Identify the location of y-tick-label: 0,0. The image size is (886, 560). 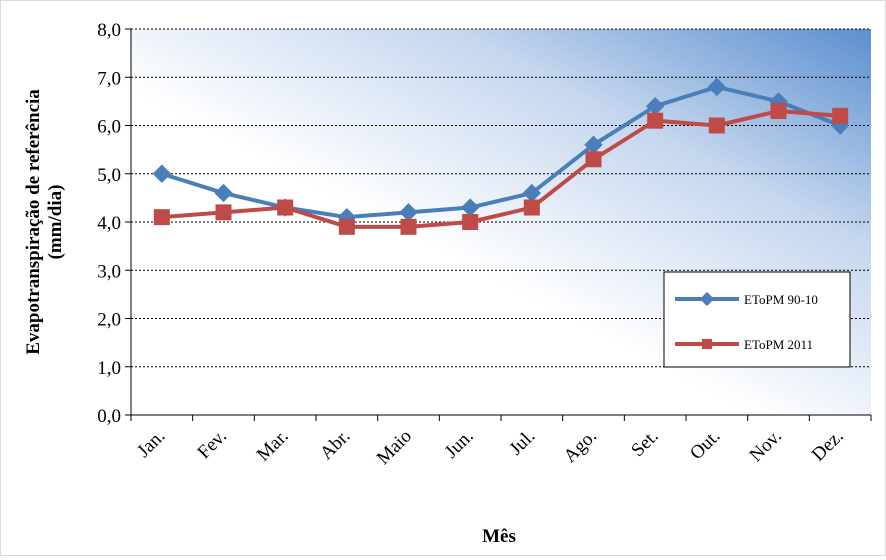
(109, 416).